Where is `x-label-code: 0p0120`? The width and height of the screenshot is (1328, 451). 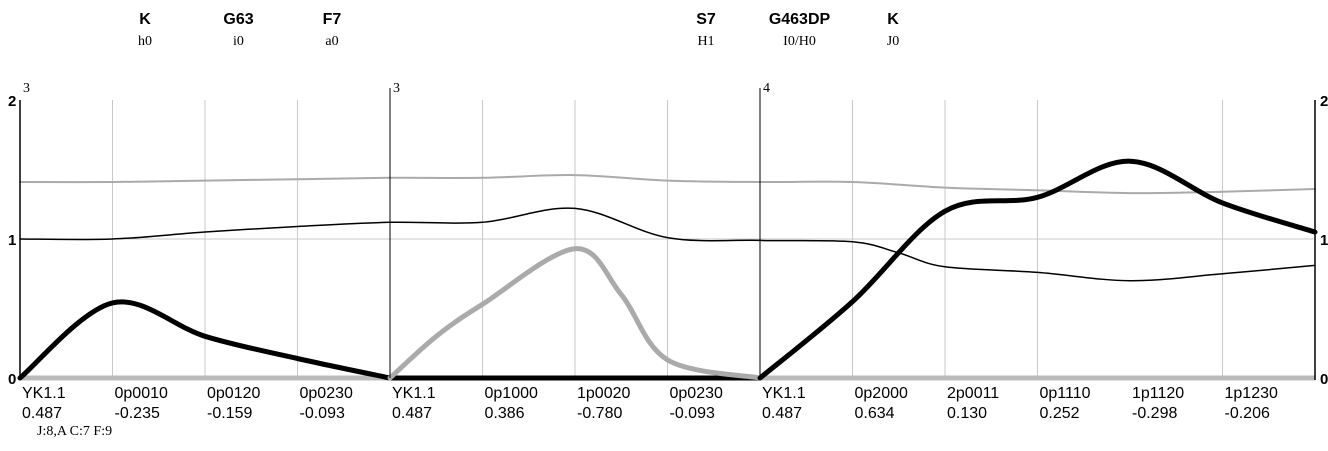
x-label-code: 0p0120 is located at coordinates (233, 393).